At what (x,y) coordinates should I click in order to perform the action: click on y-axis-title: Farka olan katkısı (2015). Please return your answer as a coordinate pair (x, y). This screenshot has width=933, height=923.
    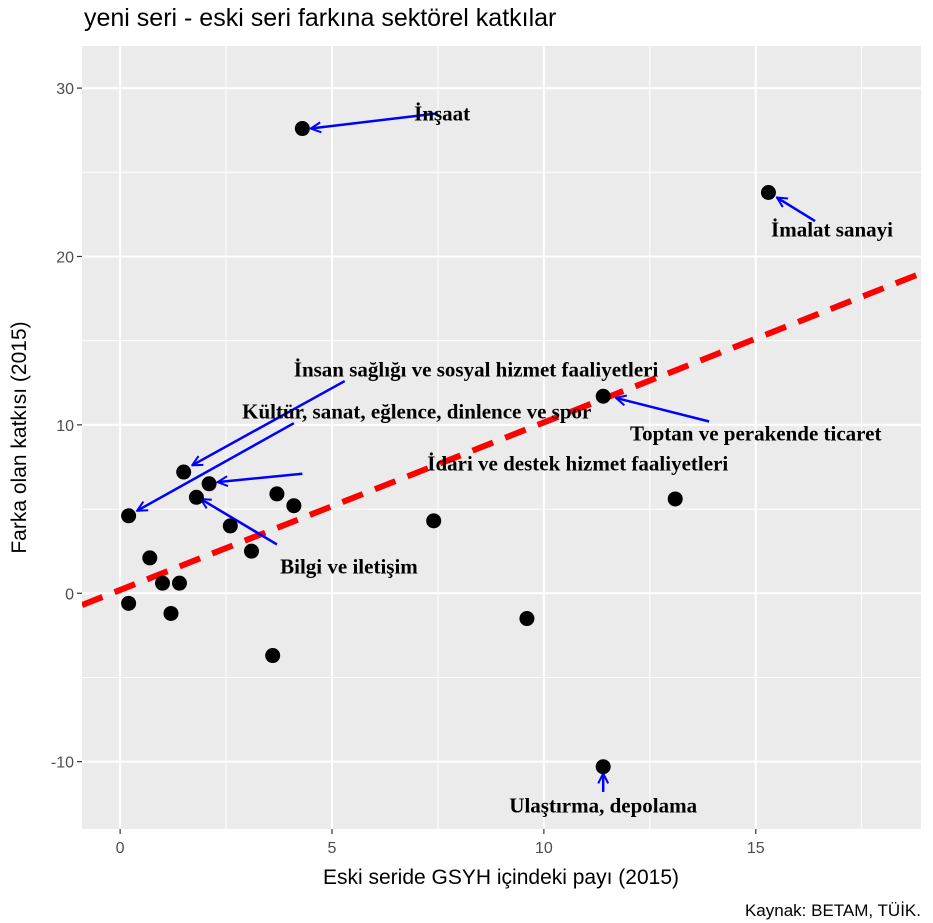
    Looking at the image, I should click on (19, 437).